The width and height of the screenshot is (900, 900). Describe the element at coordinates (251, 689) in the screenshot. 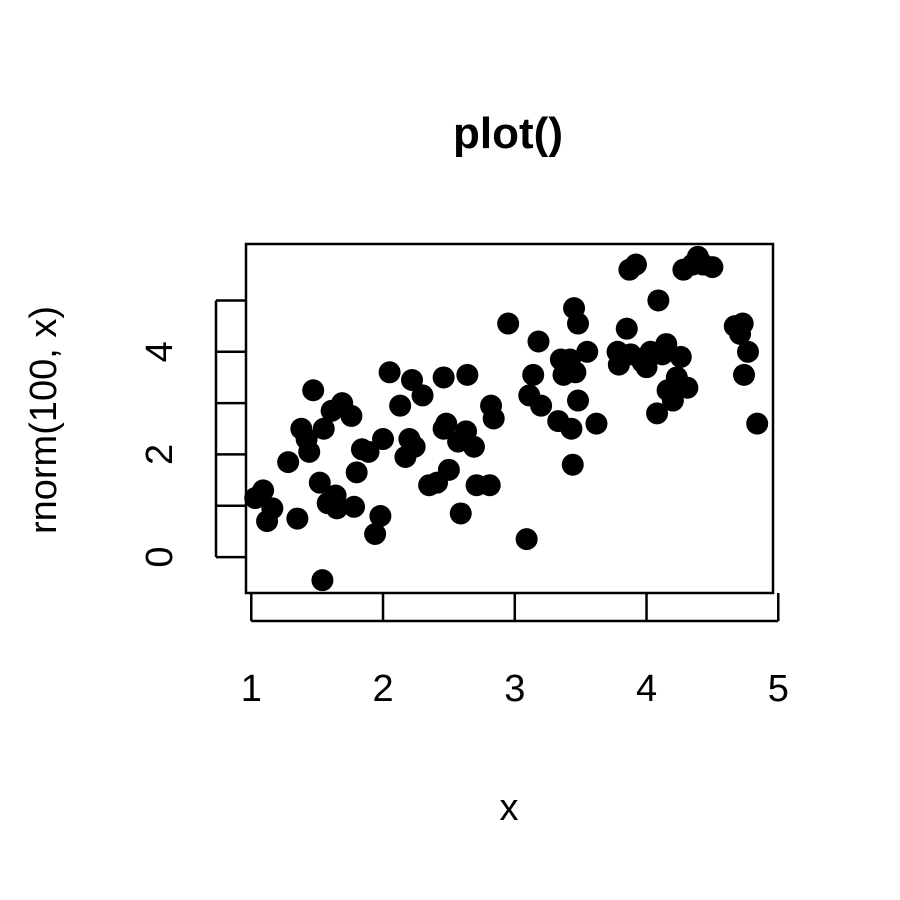

I see `x-tick-label: 1` at that location.